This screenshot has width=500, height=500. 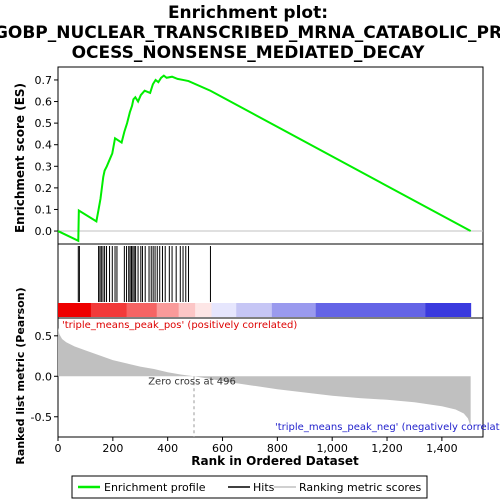 What do you see at coordinates (144, 274) in the screenshot?
I see `hits-marks` at bounding box center [144, 274].